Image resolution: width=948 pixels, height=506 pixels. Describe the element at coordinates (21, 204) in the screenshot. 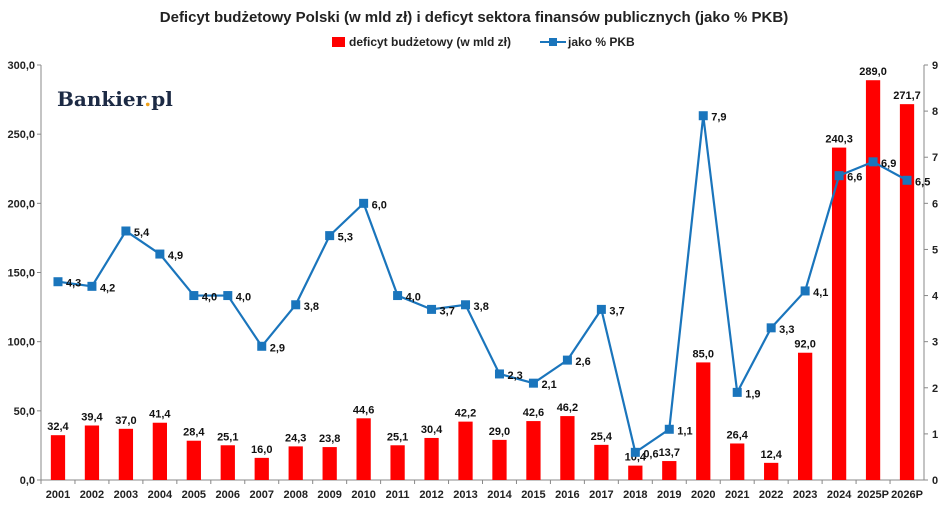

I see `y-left-tick-label: 200,0` at that location.